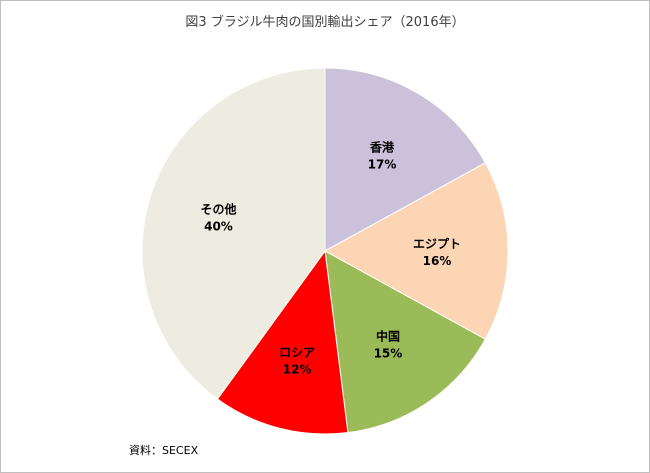  I want to click on slice-label-0: 香港, so click(382, 147).